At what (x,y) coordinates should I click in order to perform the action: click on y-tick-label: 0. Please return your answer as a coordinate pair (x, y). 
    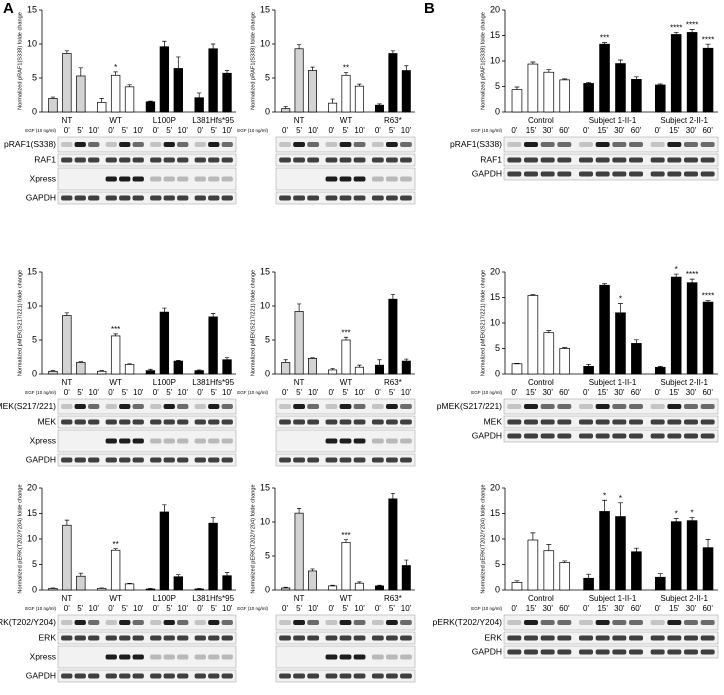
    Looking at the image, I should click on (267, 373).